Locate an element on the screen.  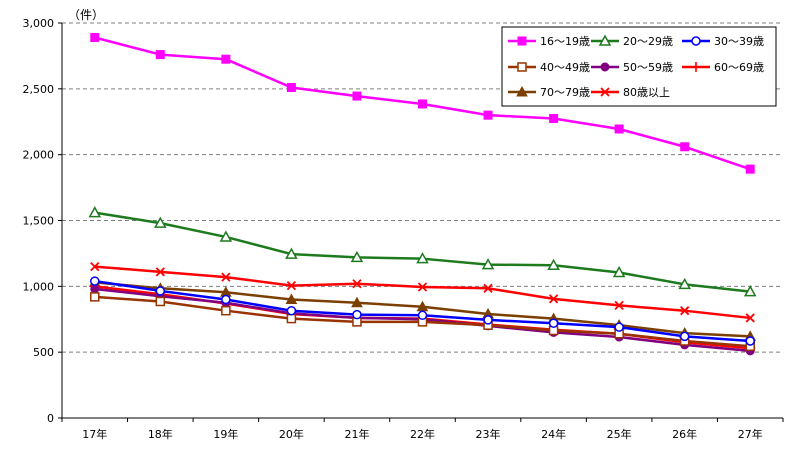
legend-item: 30～39歳 is located at coordinates (723, 41).